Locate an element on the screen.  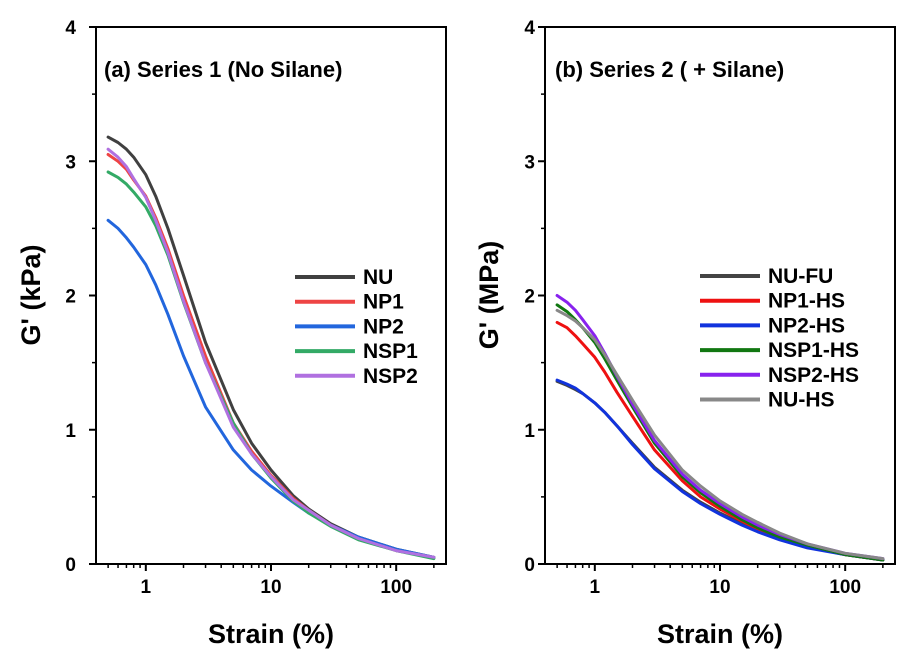
legend-label: NSP2 is located at coordinates (390, 376).